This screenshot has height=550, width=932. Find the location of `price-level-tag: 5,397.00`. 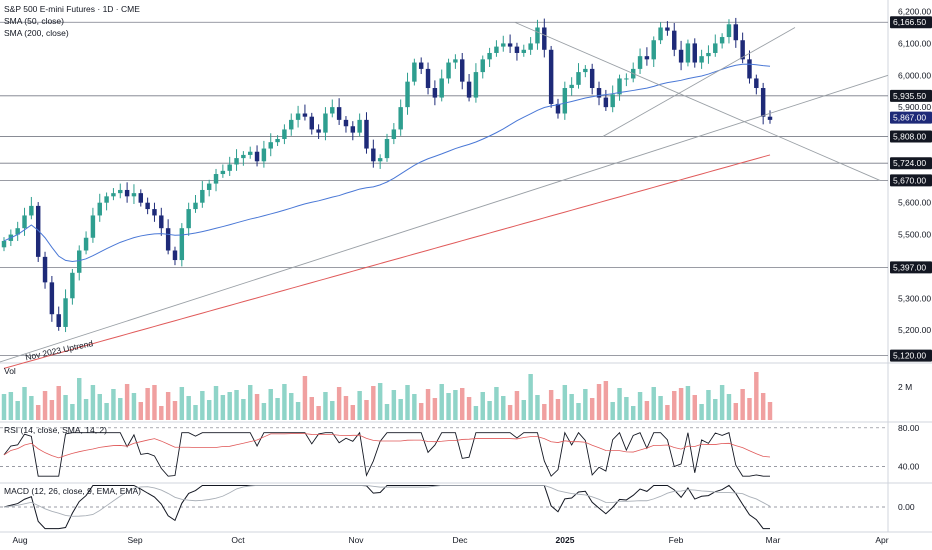

price-level-tag: 5,397.00 is located at coordinates (911, 267).